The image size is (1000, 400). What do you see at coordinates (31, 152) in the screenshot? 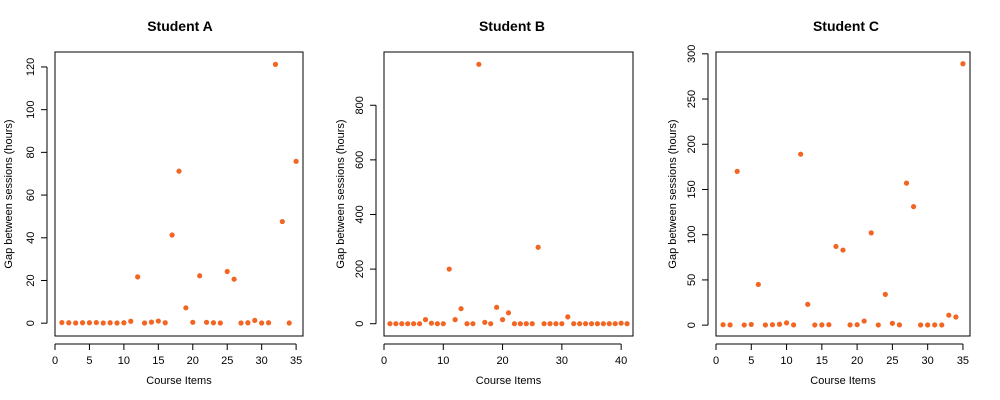
I see `y-tick-label: 80` at bounding box center [31, 152].